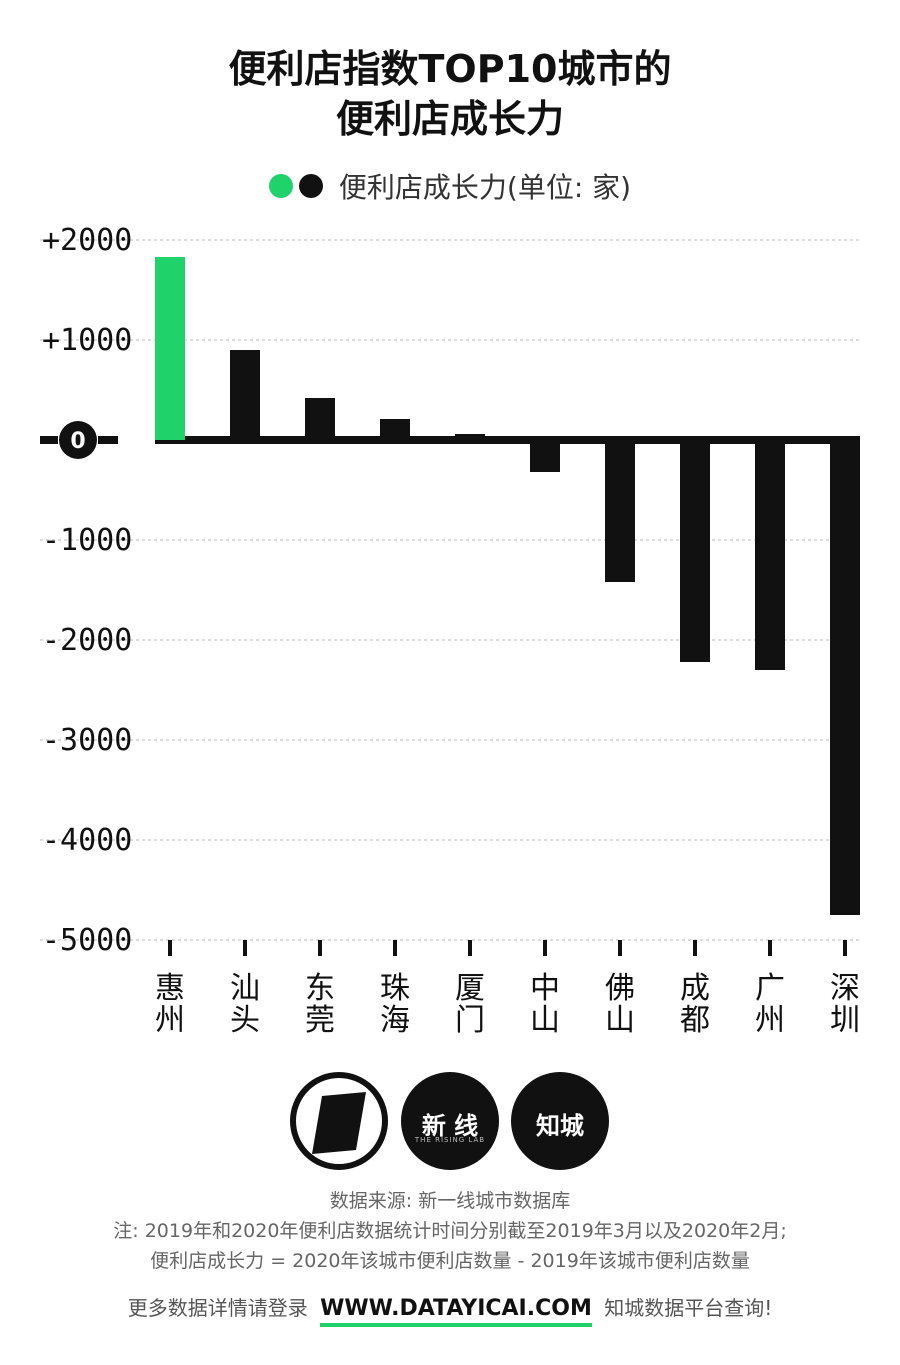  What do you see at coordinates (688, 1308) in the screenshot?
I see `cta-suffix: 知城数据平台查询!` at bounding box center [688, 1308].